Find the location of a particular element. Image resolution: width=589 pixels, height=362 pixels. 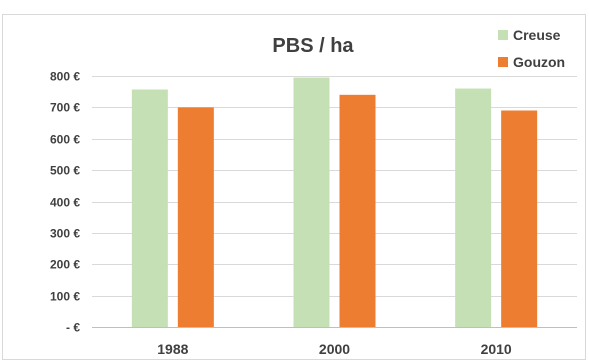

y-tick-label: 200 € is located at coordinates (65, 265).